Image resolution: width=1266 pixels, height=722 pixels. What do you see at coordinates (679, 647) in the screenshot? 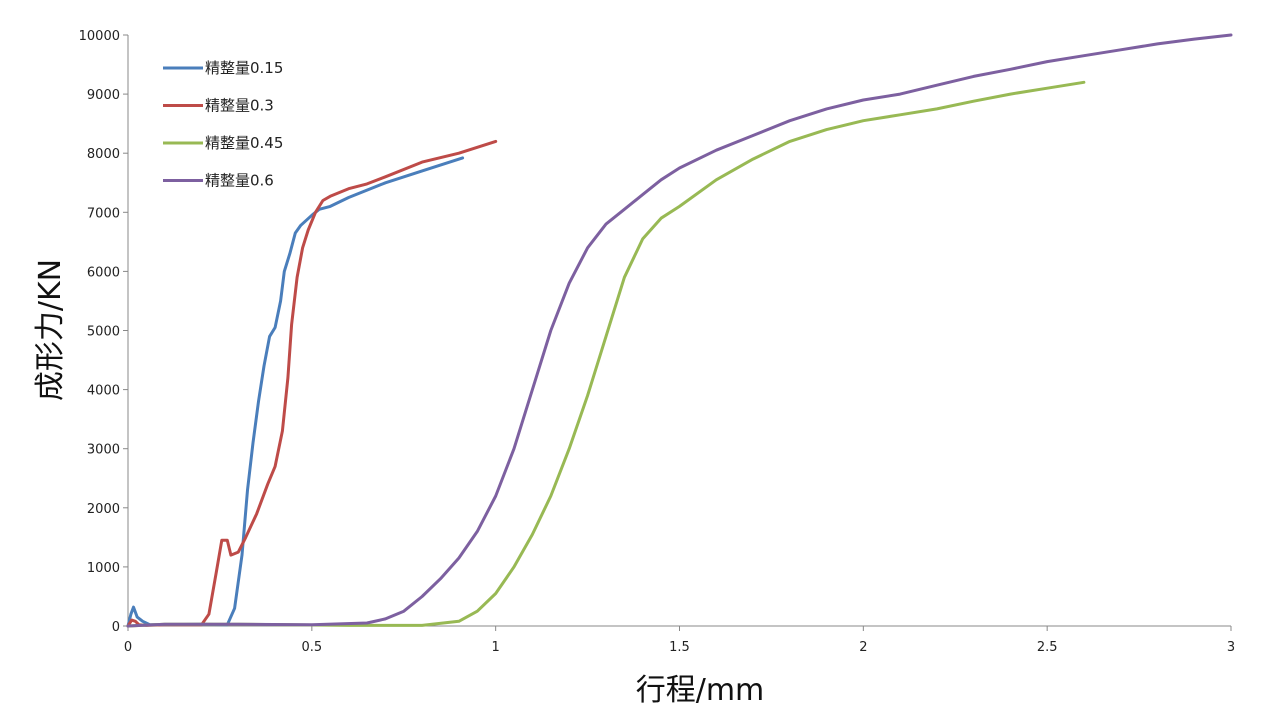
I see `x-tick-label: 1.5` at bounding box center [679, 647].